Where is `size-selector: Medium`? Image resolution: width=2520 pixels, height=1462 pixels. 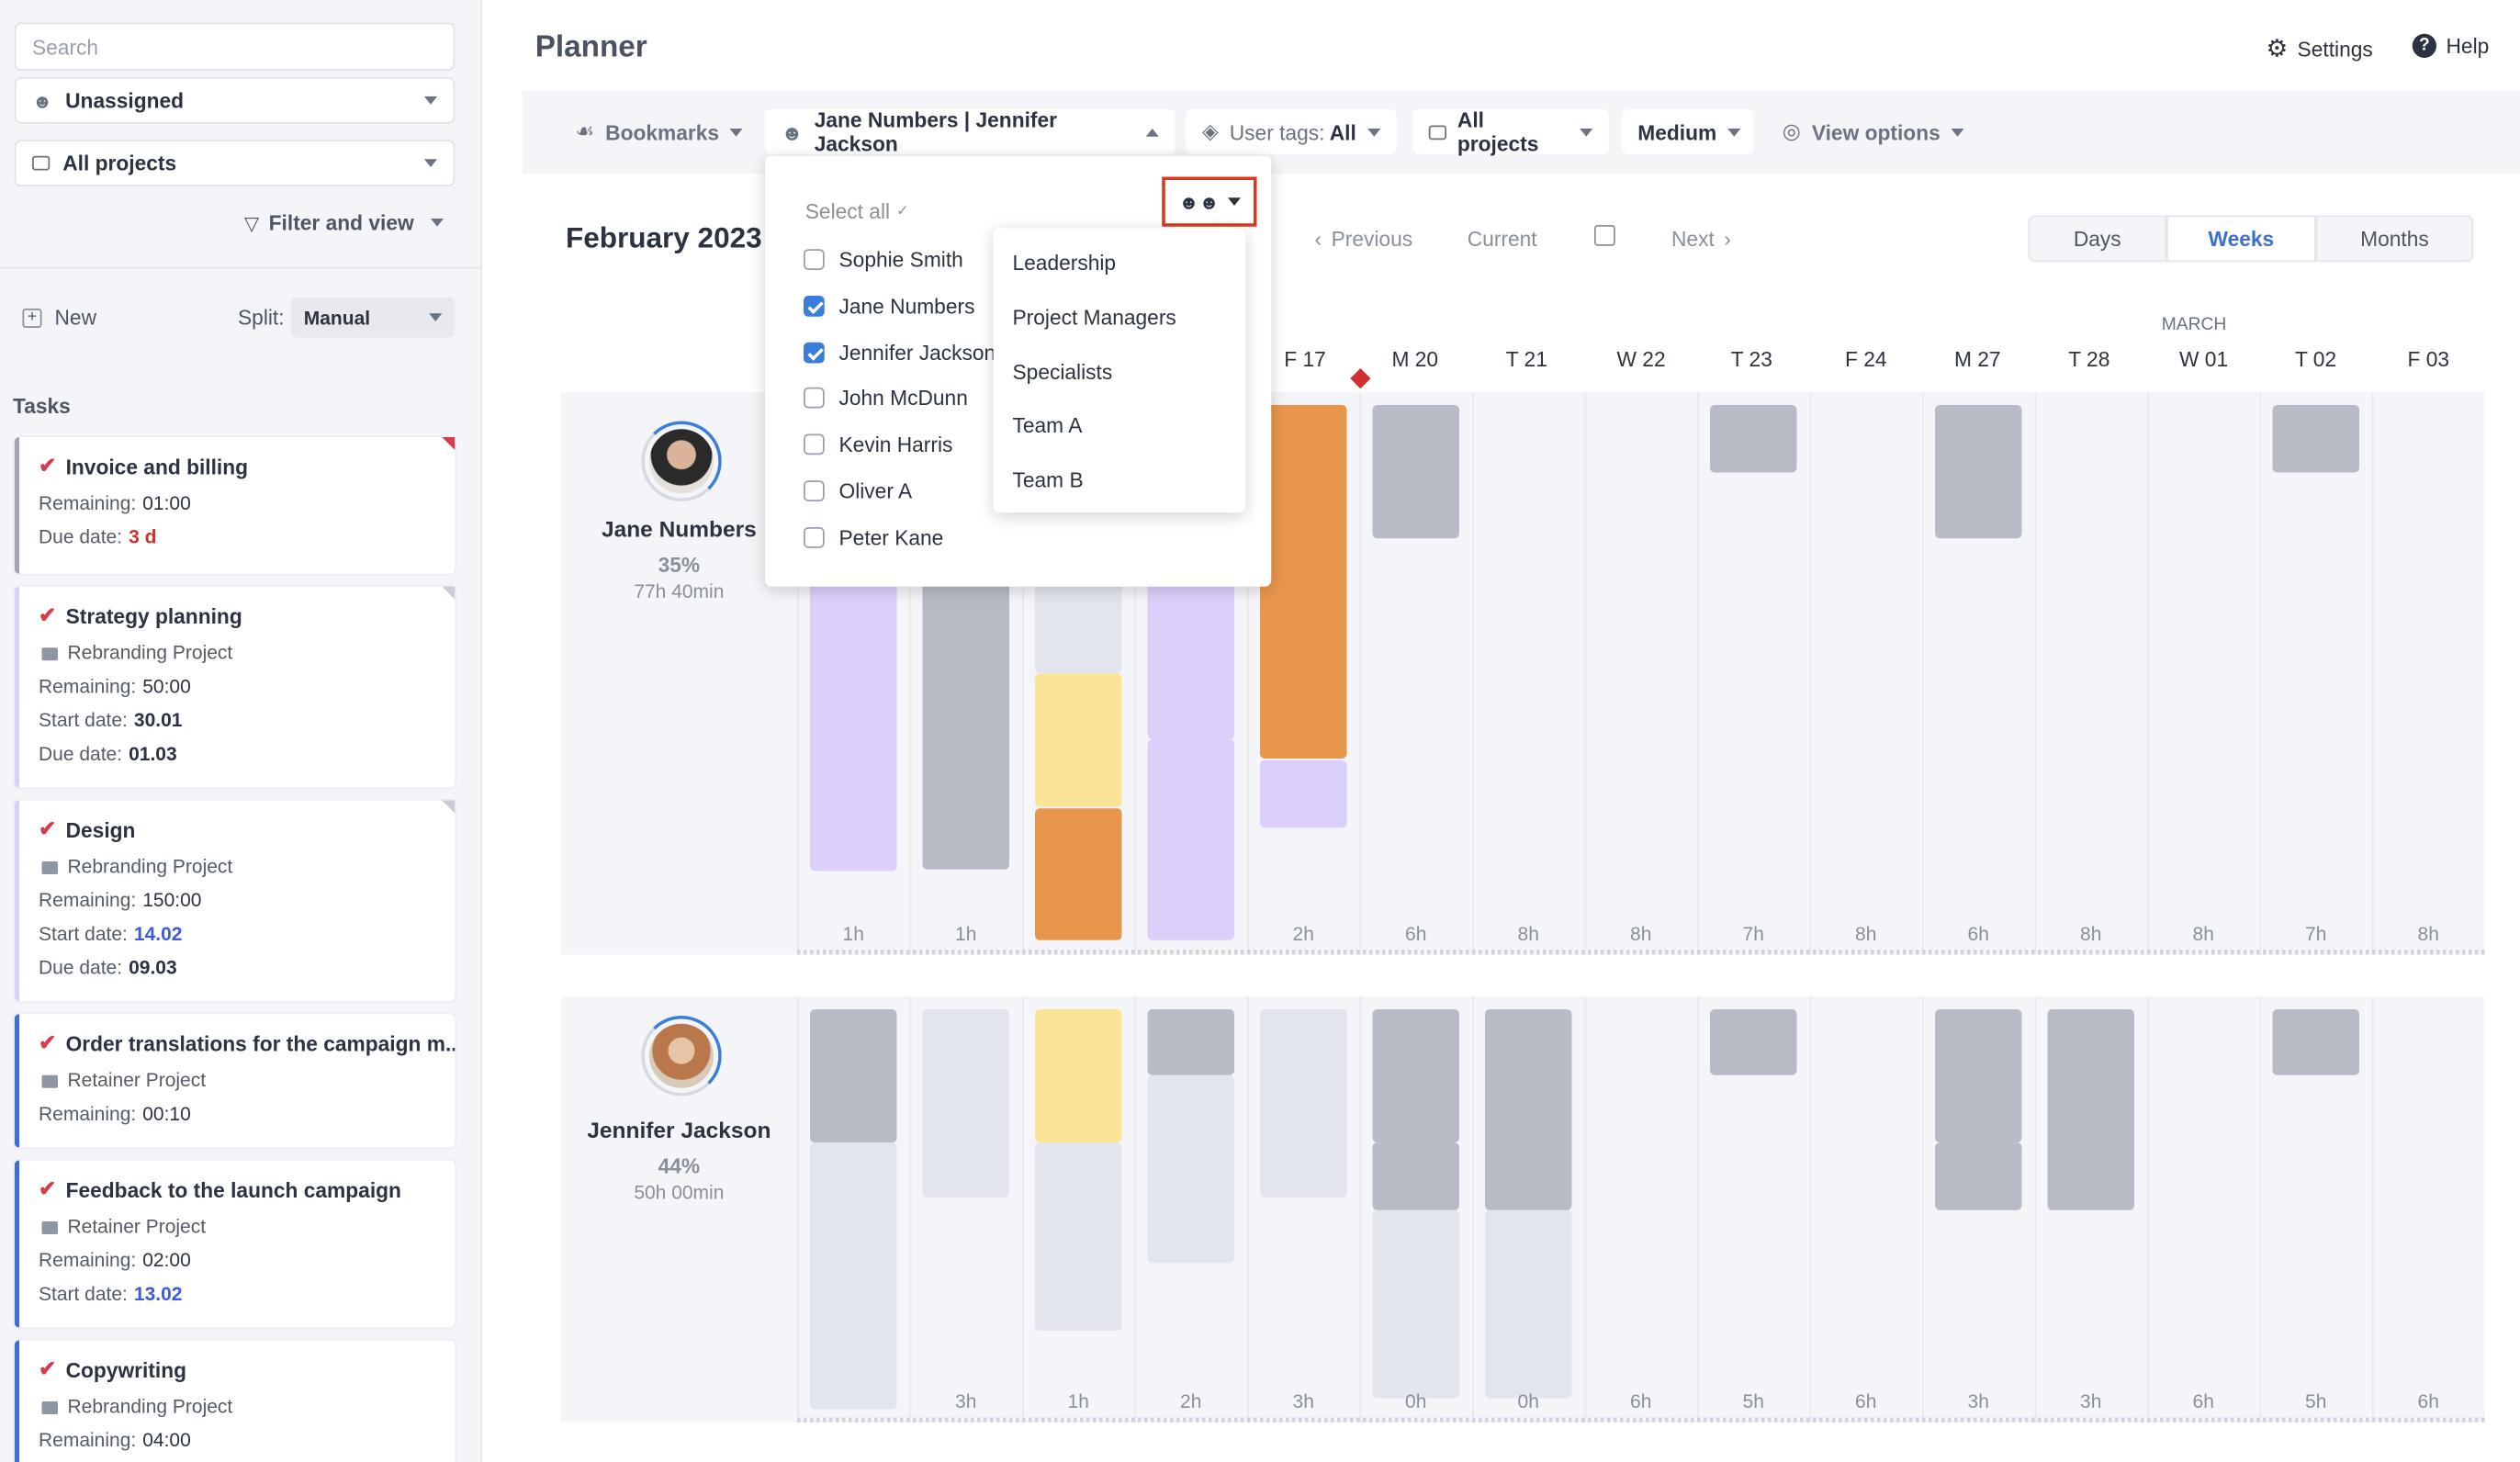
size-selector: Medium is located at coordinates (1687, 131).